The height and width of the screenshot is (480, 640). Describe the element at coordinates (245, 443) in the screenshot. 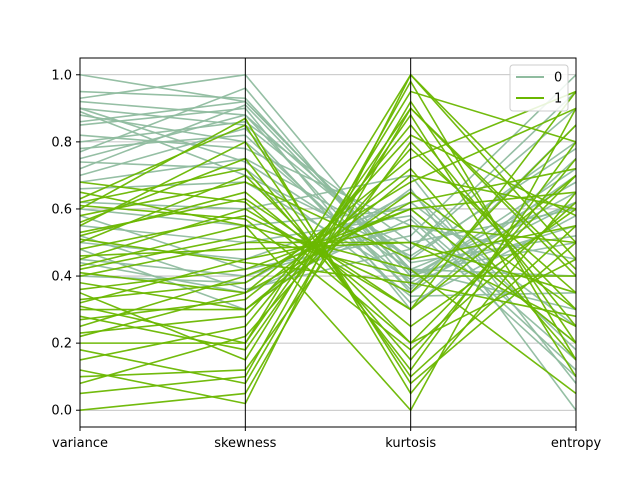

I see `x-axis-label-skewness: skewness` at that location.